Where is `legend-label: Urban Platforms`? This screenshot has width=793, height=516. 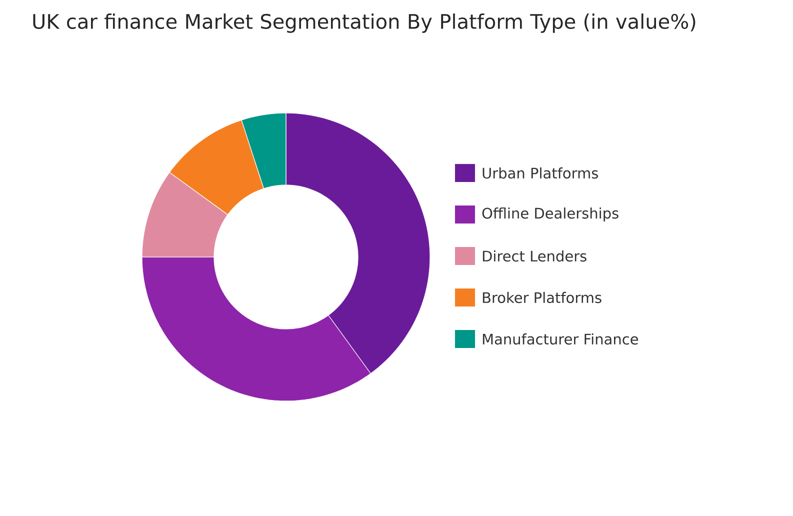
legend-label: Urban Platforms is located at coordinates (540, 173).